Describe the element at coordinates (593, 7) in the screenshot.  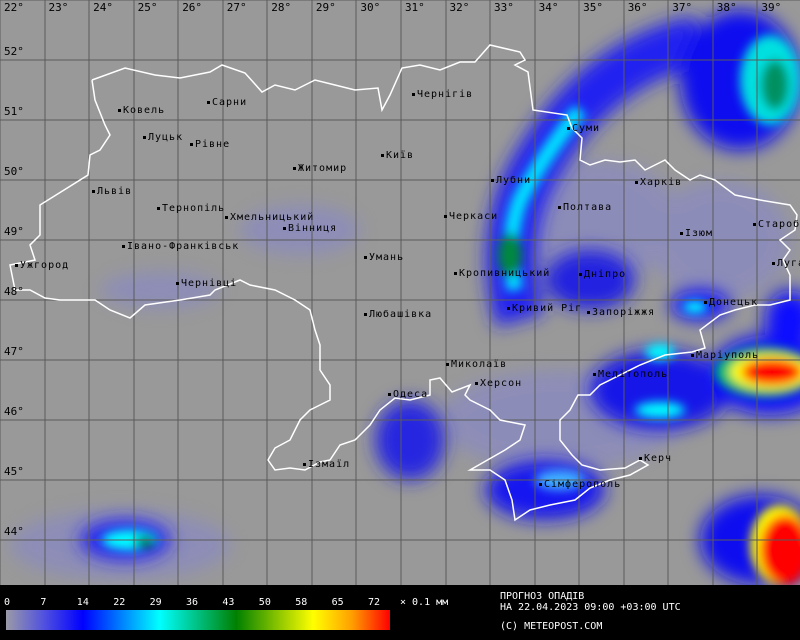
I see `longitude-label: 35°` at that location.